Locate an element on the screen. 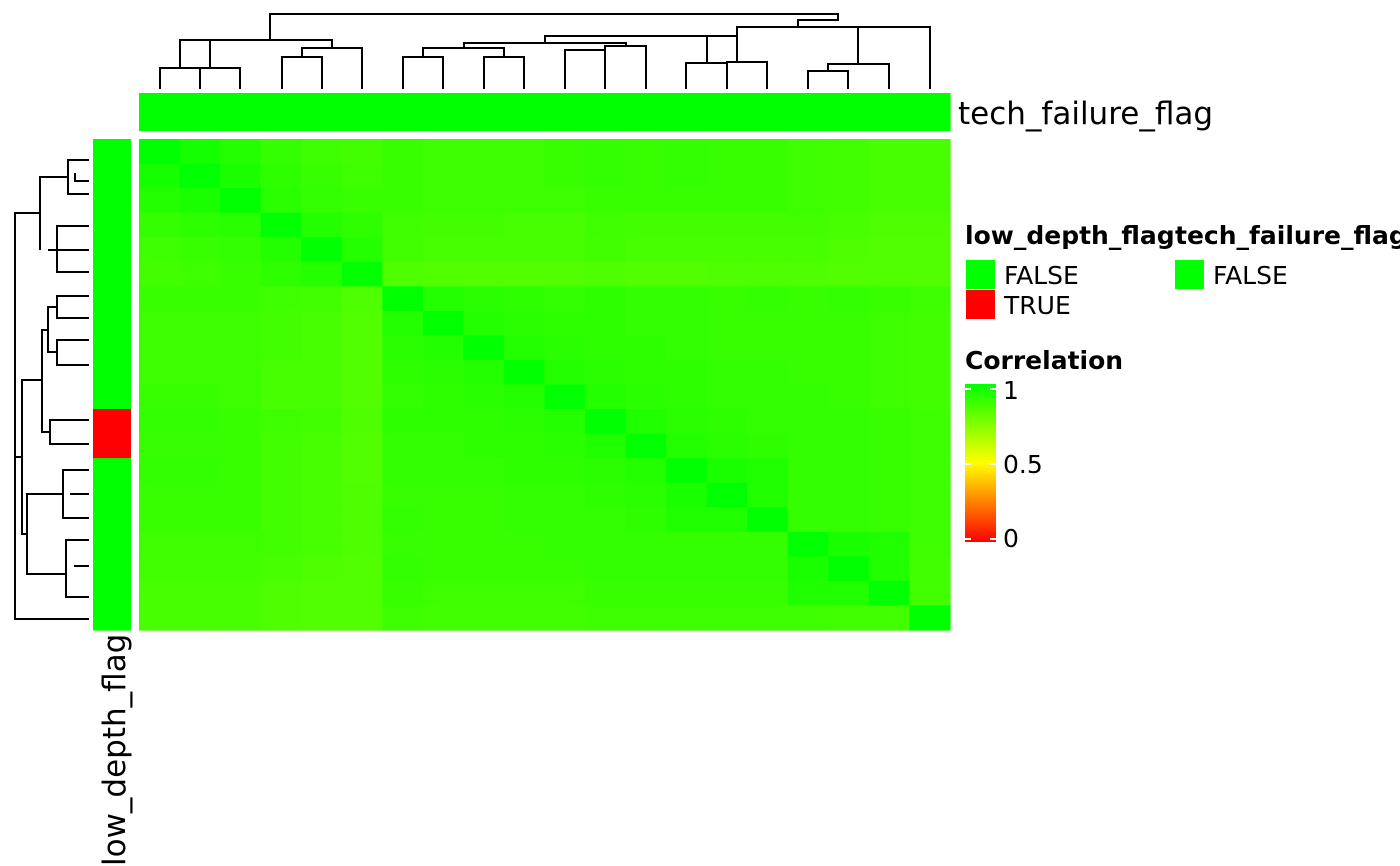 This screenshot has width=1400, height=866. row-annotation-bar is located at coordinates (112, 385).